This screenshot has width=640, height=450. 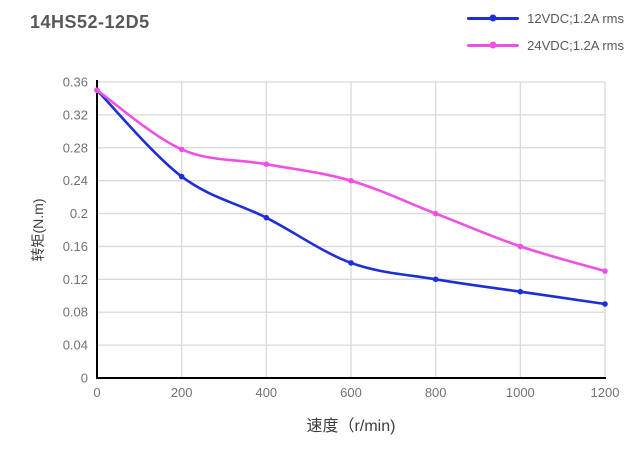 What do you see at coordinates (351, 392) in the screenshot?
I see `x-tick-label: 600` at bounding box center [351, 392].